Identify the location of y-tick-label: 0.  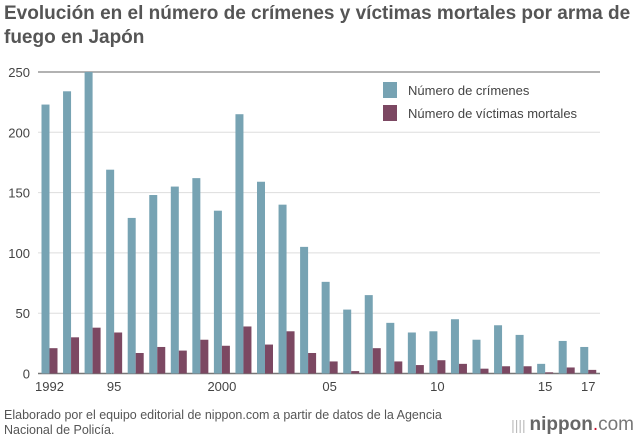
(26, 374).